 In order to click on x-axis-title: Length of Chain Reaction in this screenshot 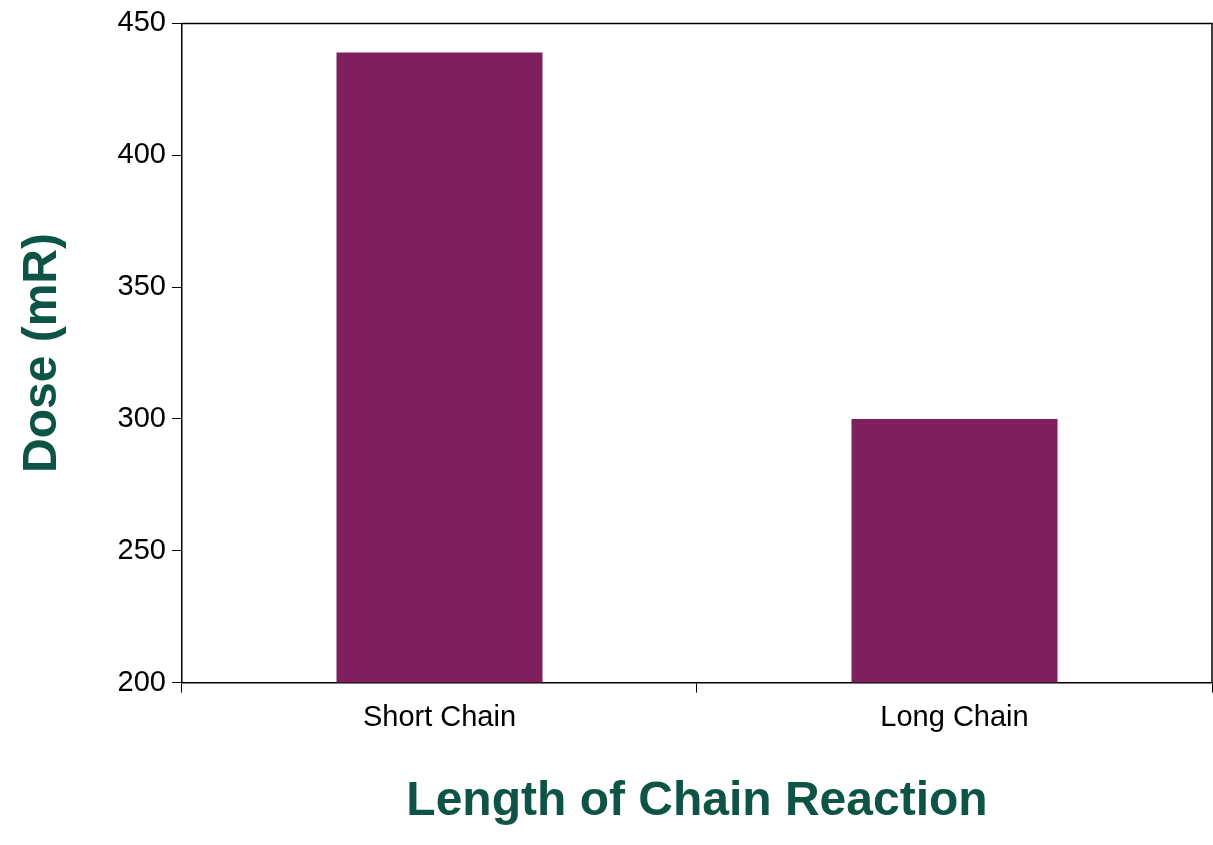, I will do `click(697, 799)`.